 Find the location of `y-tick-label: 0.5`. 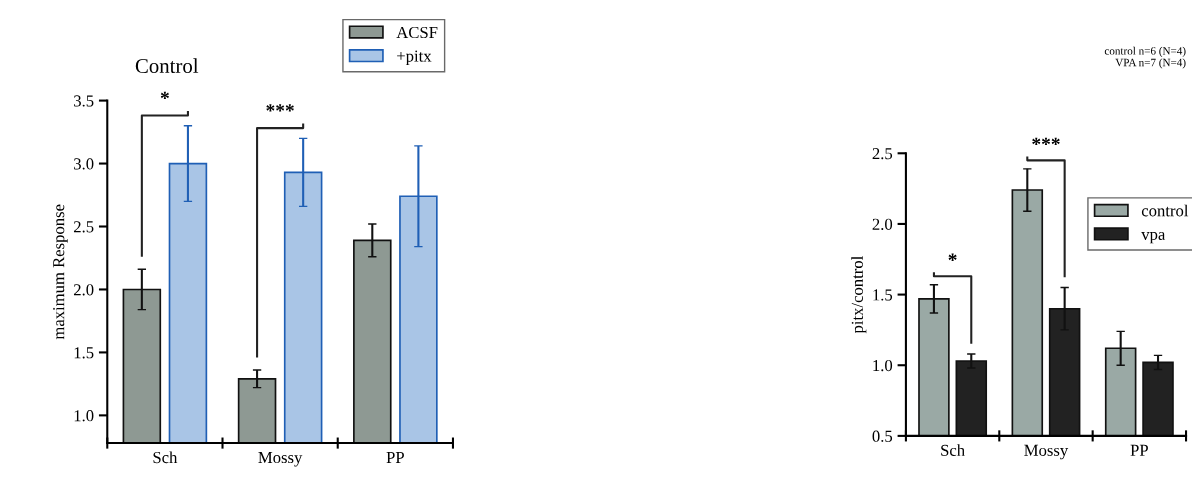

y-tick-label: 0.5 is located at coordinates (882, 436).